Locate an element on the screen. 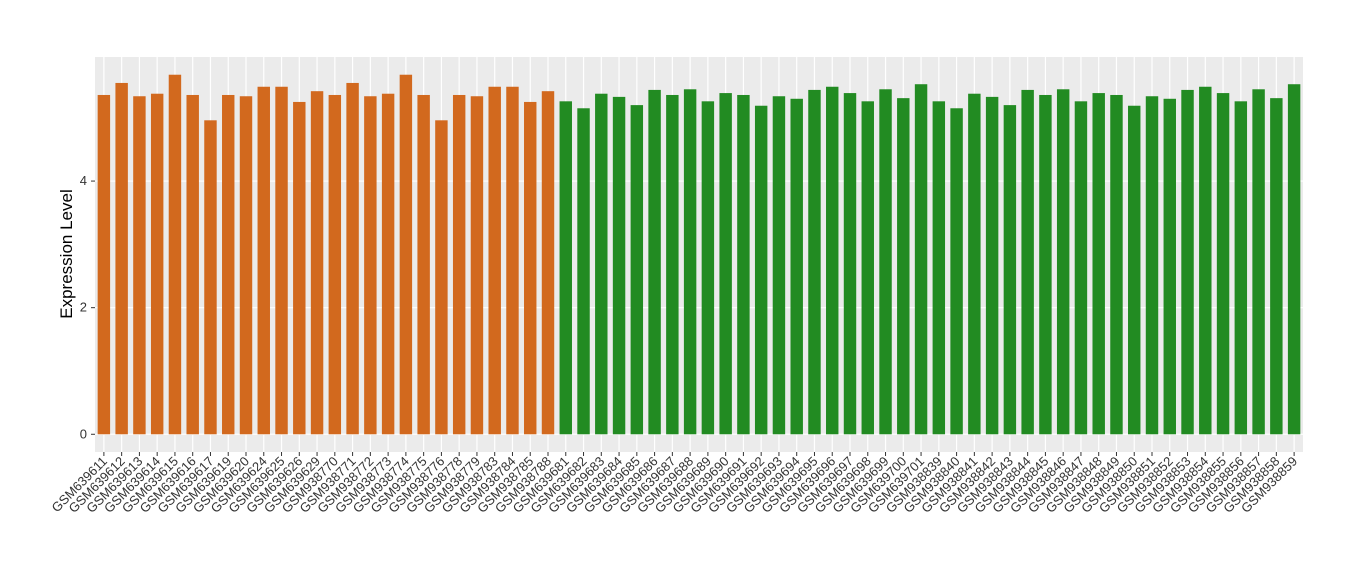 This screenshot has height=580, width=1360. y-tick-label: 4 is located at coordinates (83, 180).